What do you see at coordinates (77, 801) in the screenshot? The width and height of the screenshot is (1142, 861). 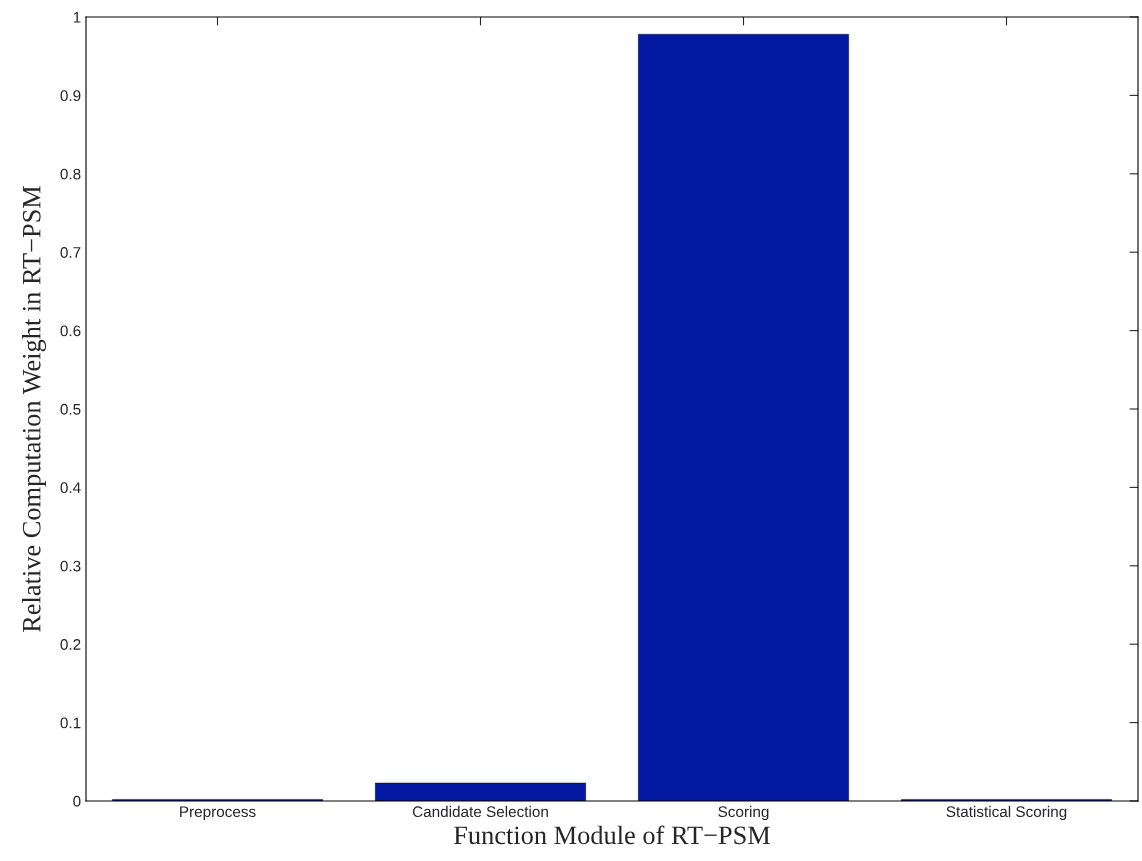 I see `y-tick-label: 0` at bounding box center [77, 801].